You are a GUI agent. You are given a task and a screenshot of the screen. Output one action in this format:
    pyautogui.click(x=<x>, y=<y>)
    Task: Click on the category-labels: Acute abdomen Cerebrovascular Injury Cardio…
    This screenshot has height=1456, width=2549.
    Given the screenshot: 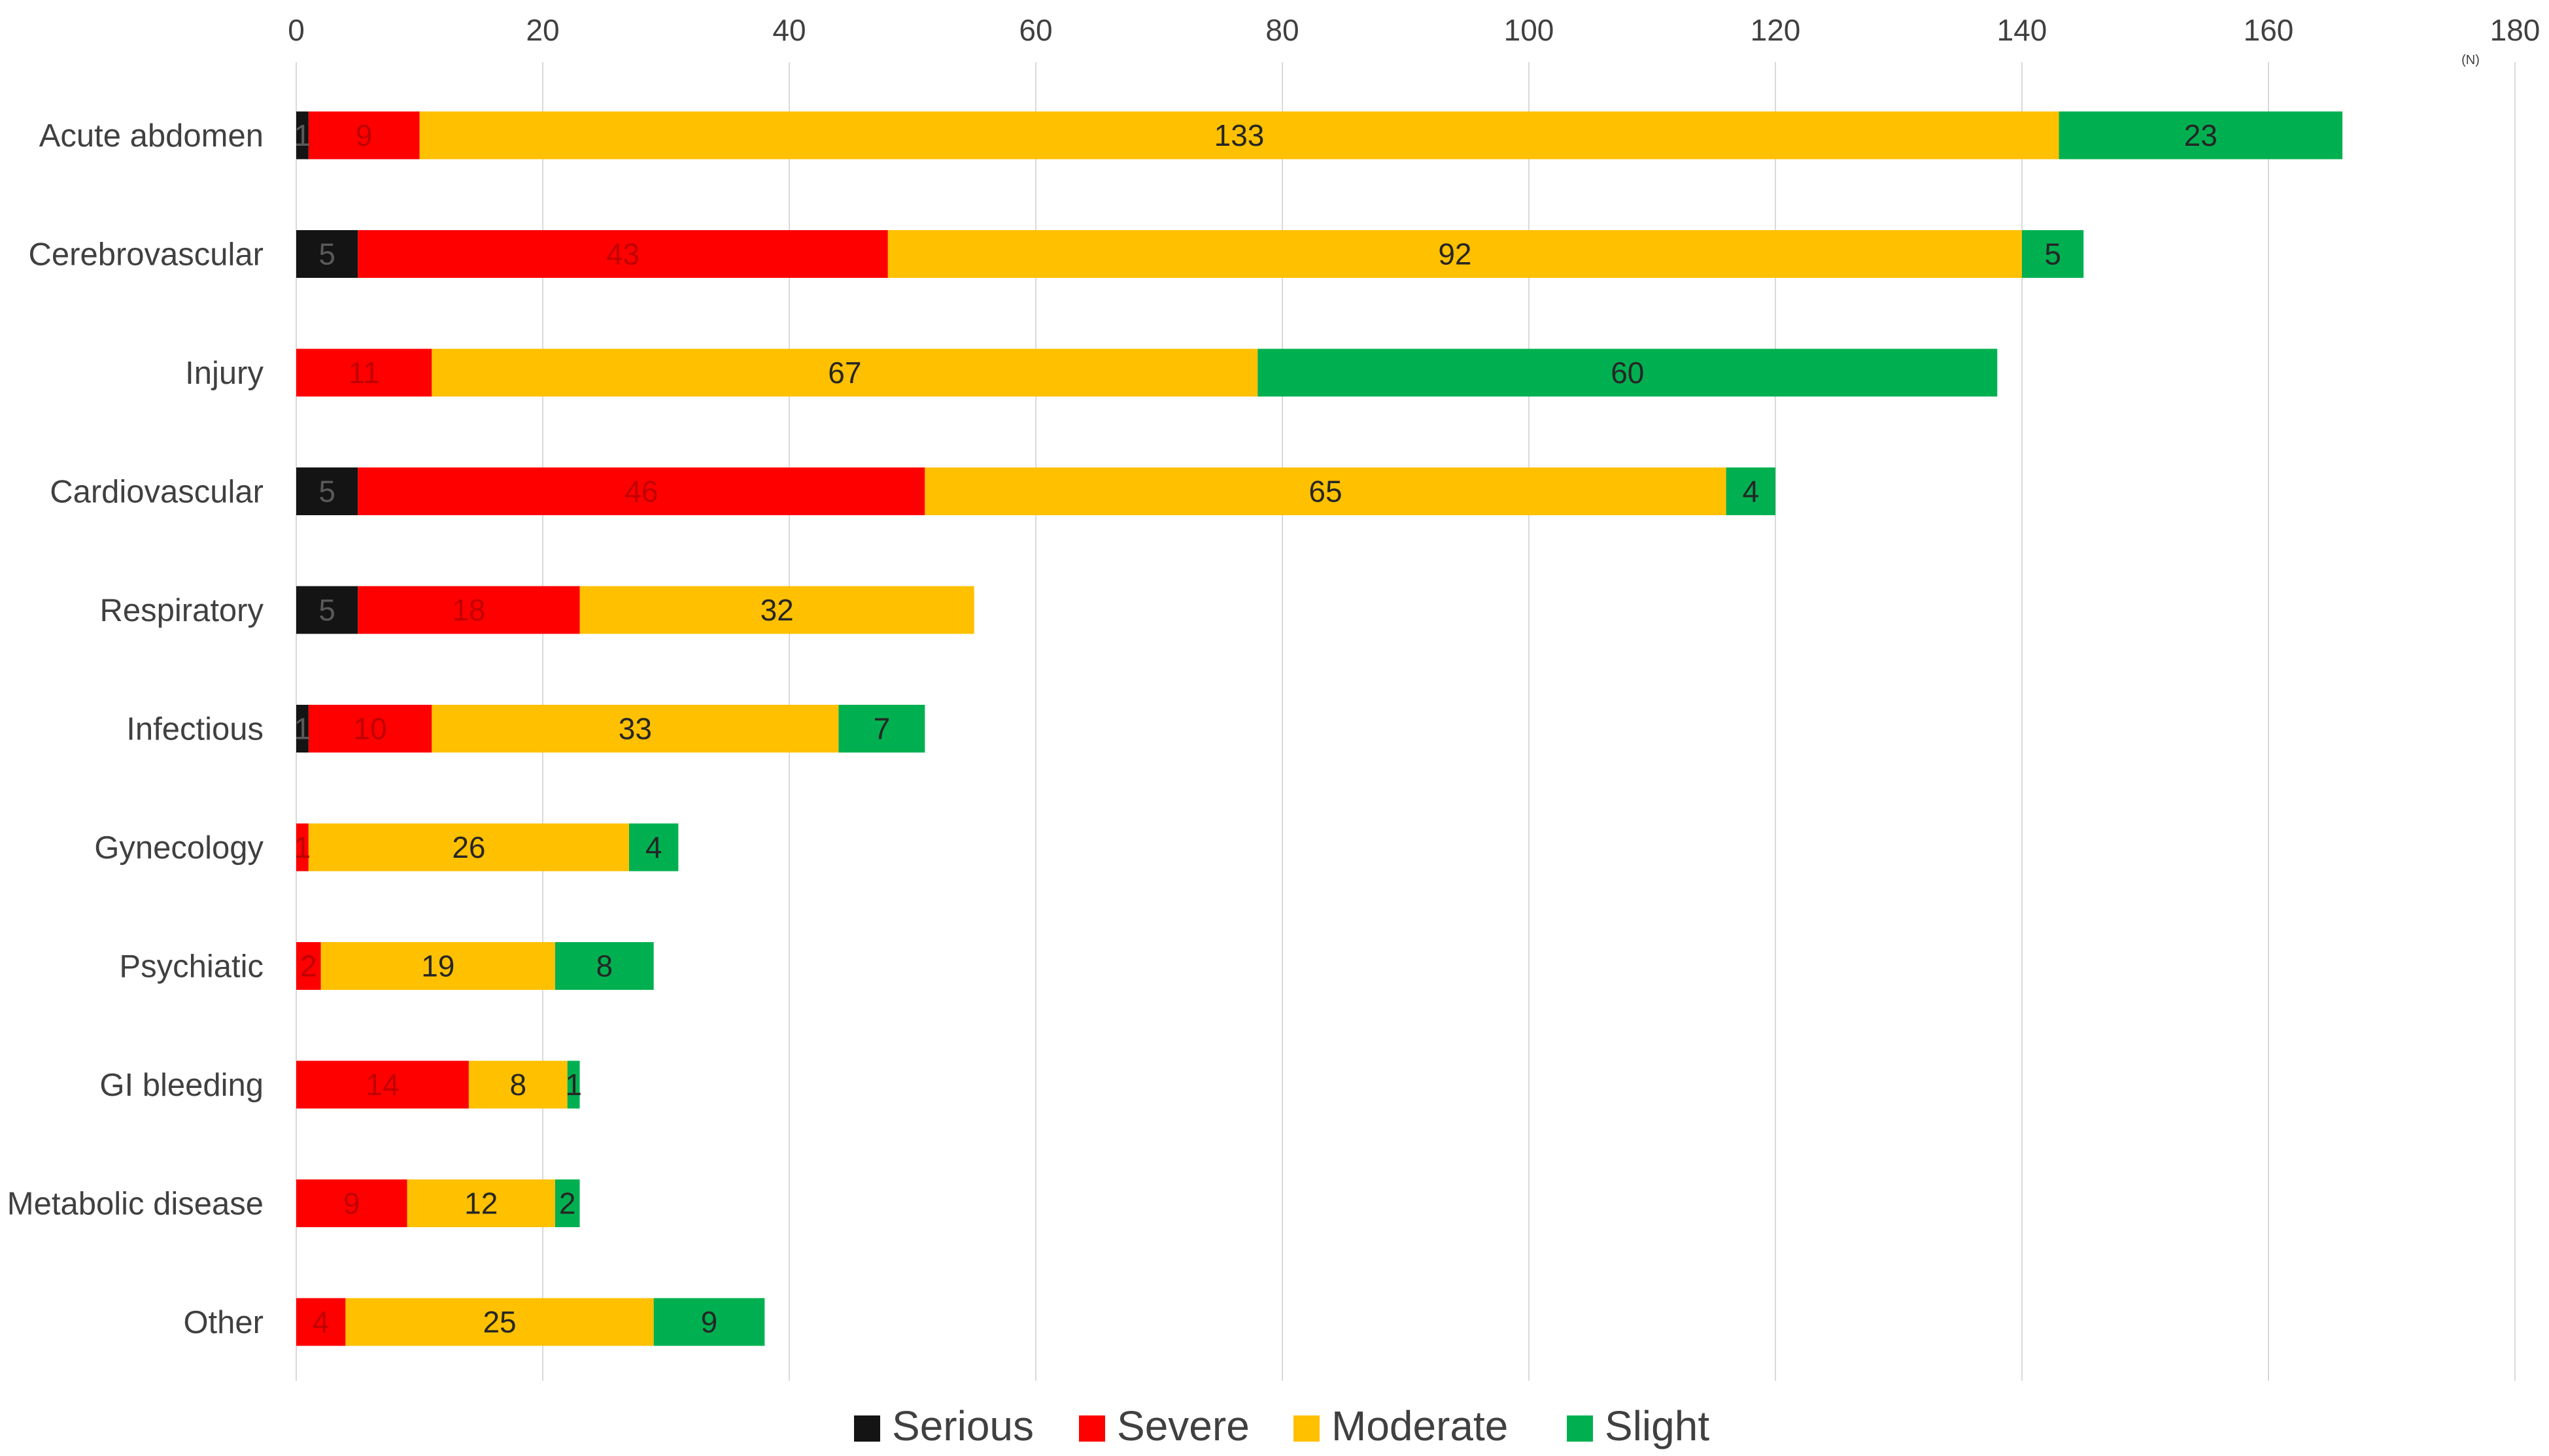 What is the action you would take?
    pyautogui.click(x=135, y=729)
    